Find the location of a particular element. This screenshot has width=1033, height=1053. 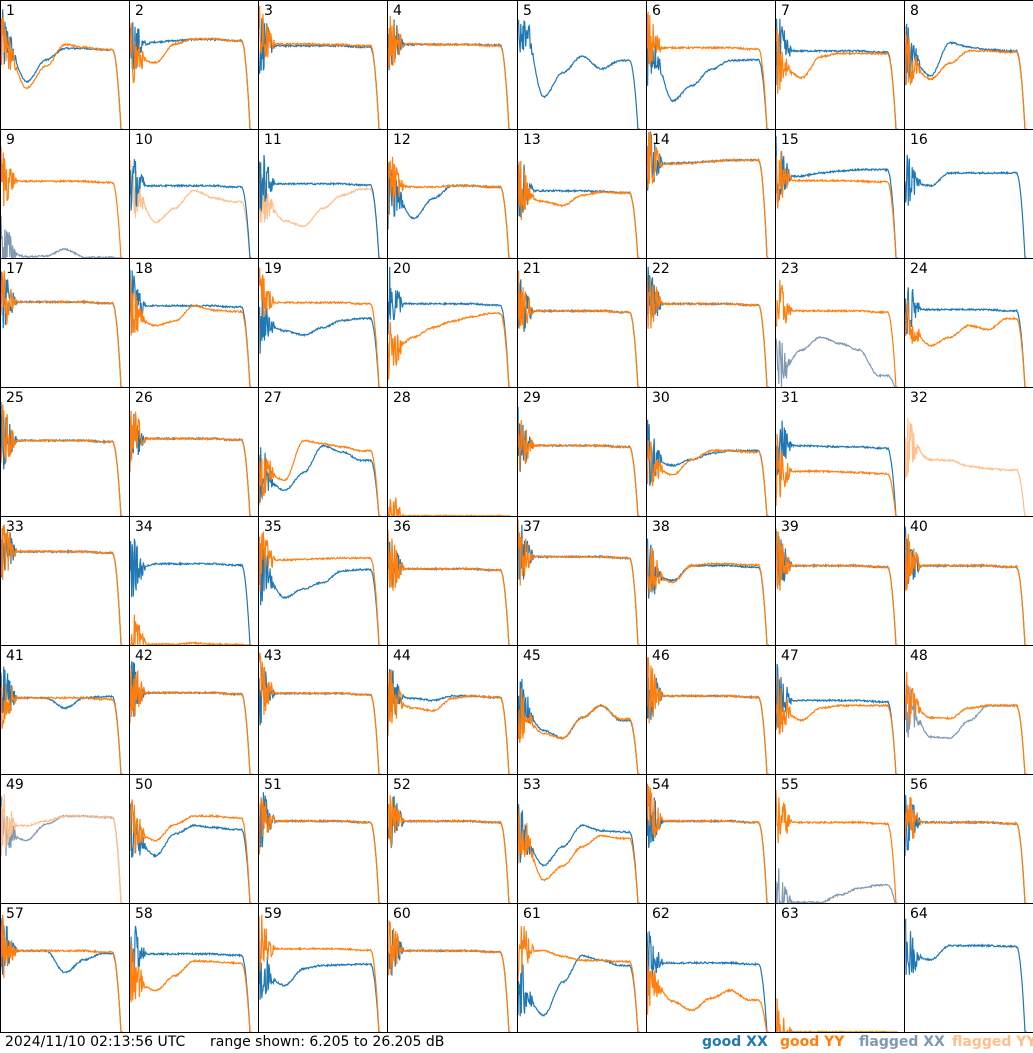

panel-label: 20 is located at coordinates (402, 269).